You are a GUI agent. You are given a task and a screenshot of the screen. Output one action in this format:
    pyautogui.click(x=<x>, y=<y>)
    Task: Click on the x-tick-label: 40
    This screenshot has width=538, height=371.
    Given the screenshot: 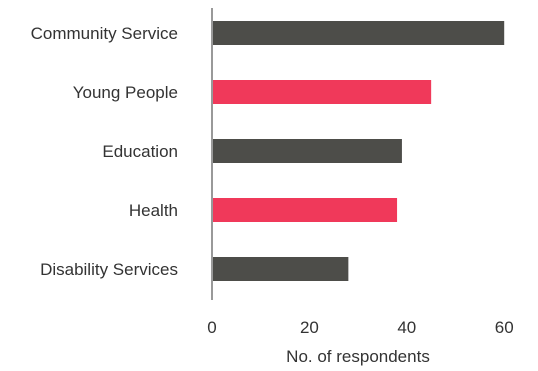 What is the action you would take?
    pyautogui.click(x=406, y=327)
    